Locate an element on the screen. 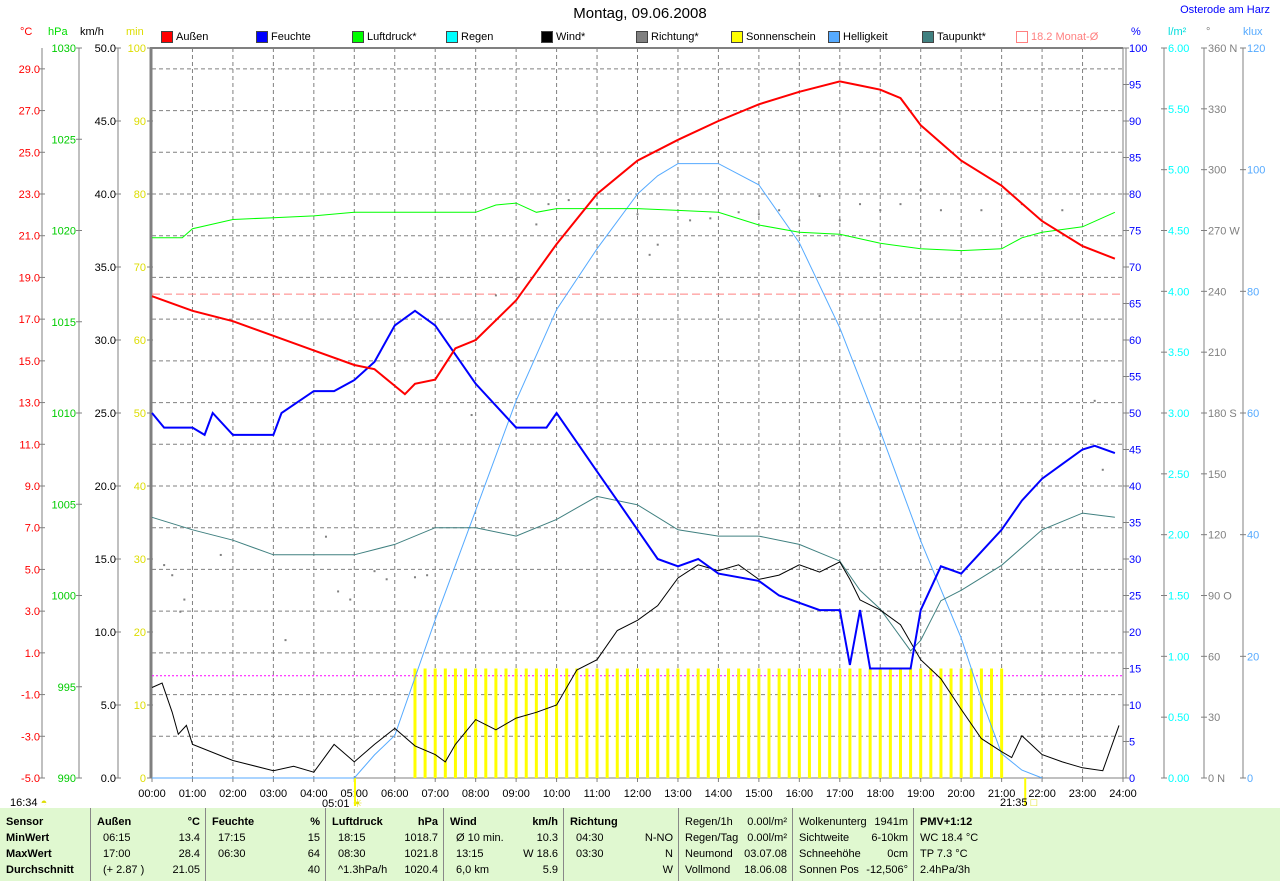 Image resolution: width=1280 pixels, height=881 pixels. cell-time: 13:15 is located at coordinates (470, 854).